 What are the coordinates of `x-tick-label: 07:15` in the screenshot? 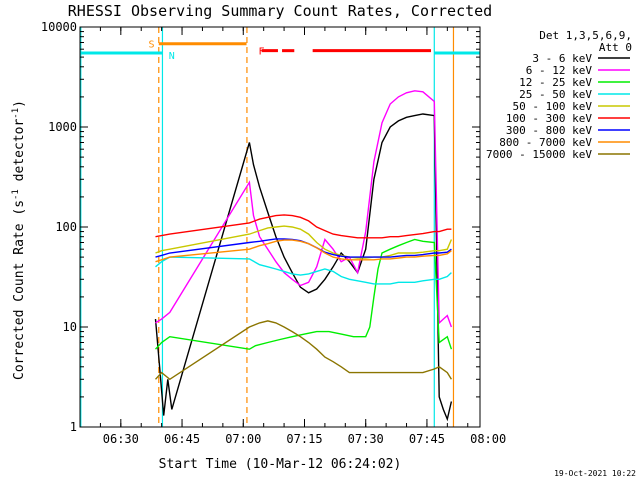 It's located at (304, 439).